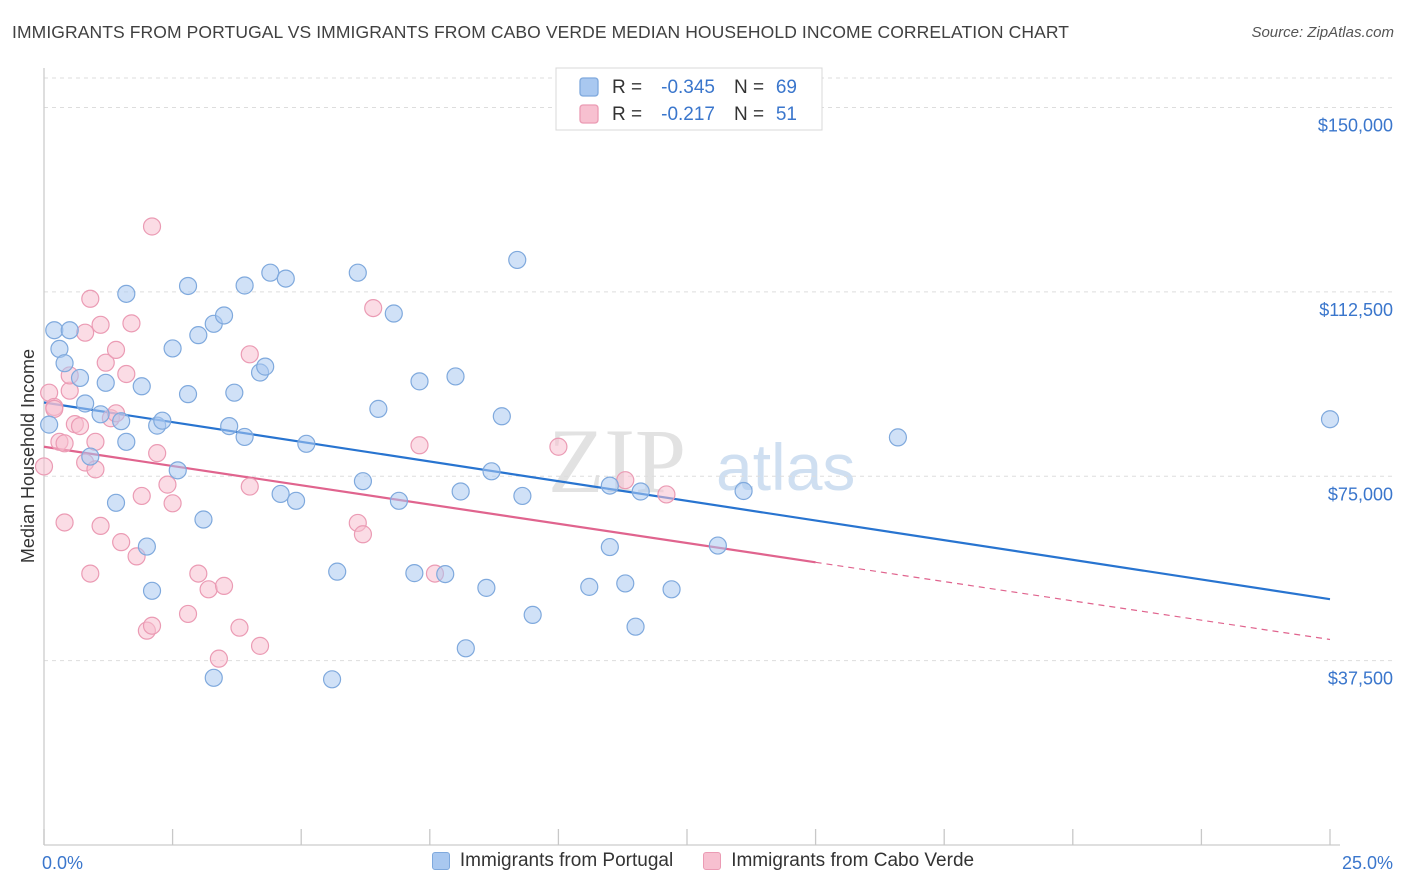  What do you see at coordinates (689, 99) in the screenshot?
I see `stats-legend: R = -0.345 N = 69 R = -0.217 N = 51` at bounding box center [689, 99].